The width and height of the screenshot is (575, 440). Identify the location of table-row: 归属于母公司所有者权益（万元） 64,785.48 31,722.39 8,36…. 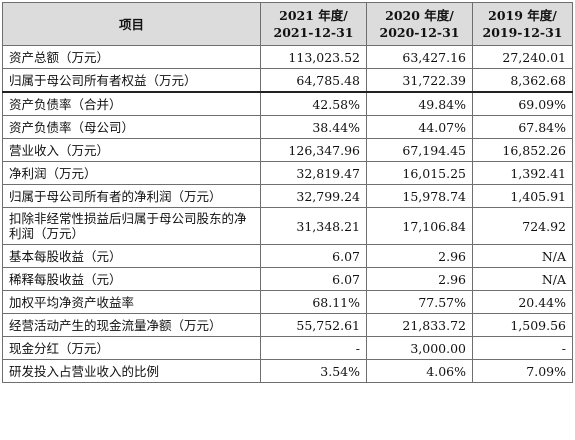
(287, 80).